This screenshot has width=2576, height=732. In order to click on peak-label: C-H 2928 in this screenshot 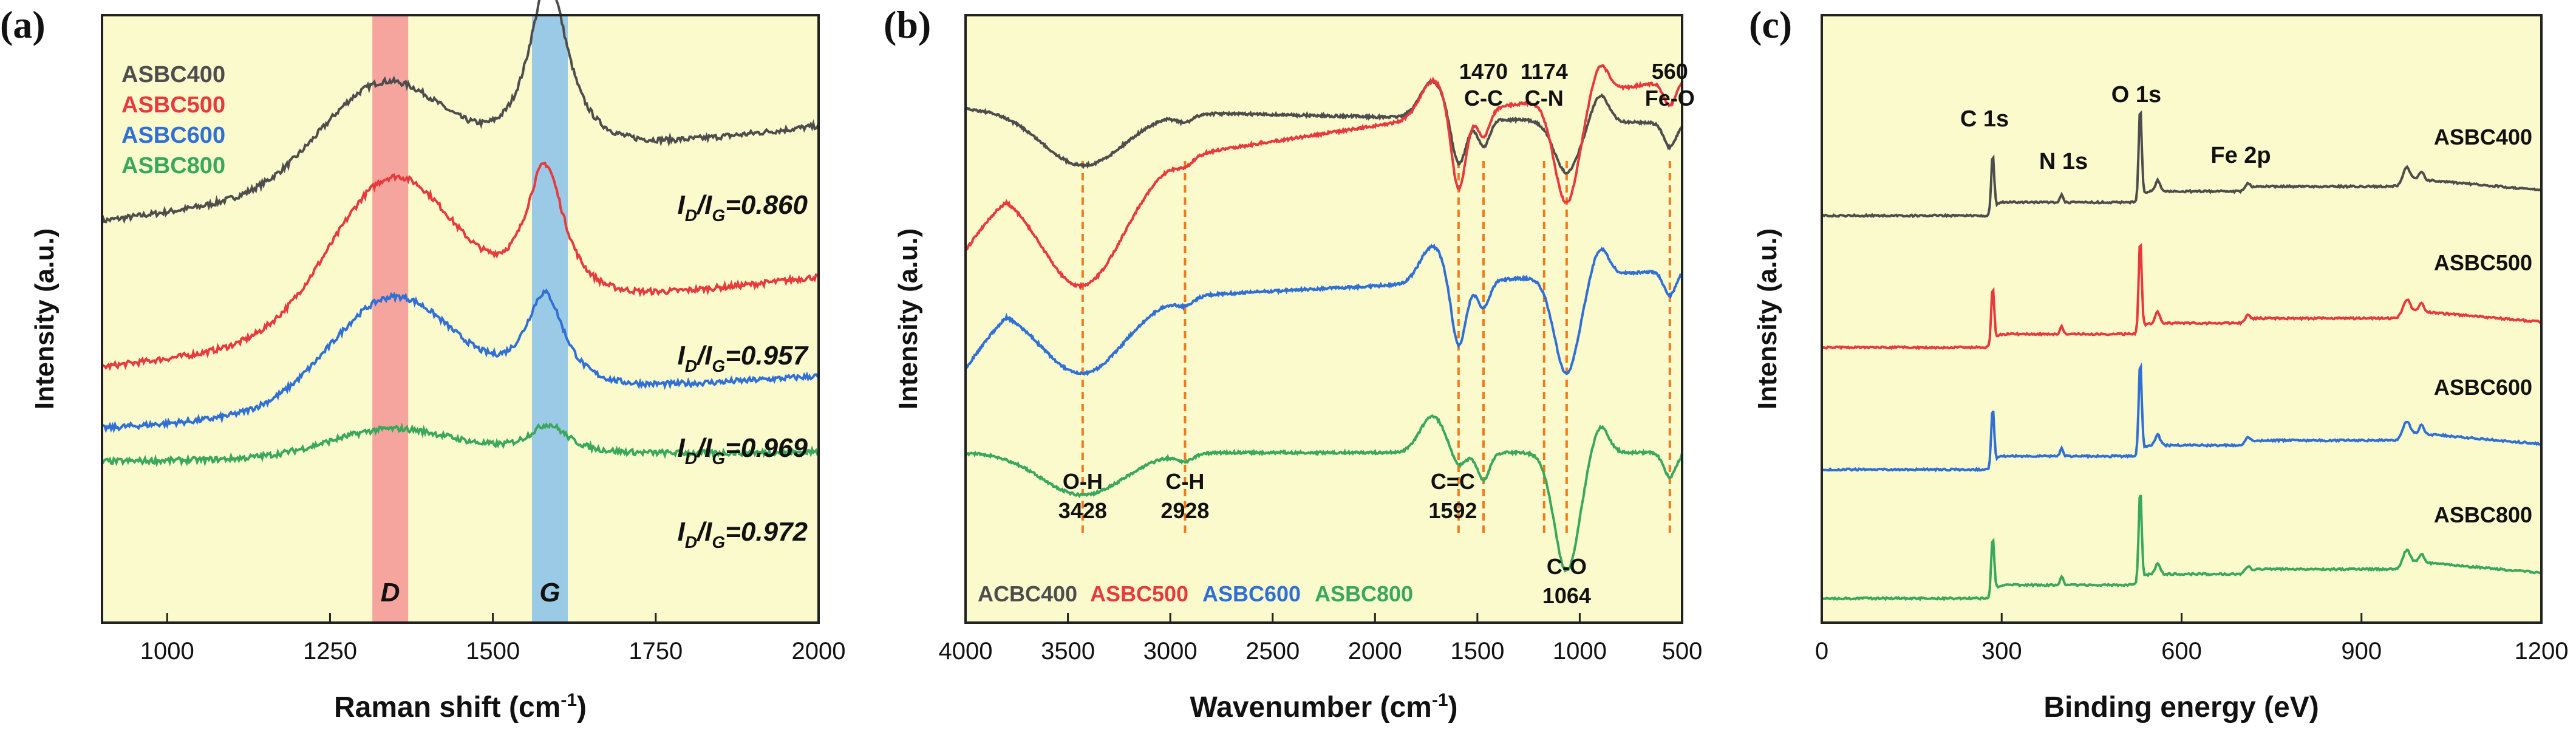, I will do `click(1185, 496)`.